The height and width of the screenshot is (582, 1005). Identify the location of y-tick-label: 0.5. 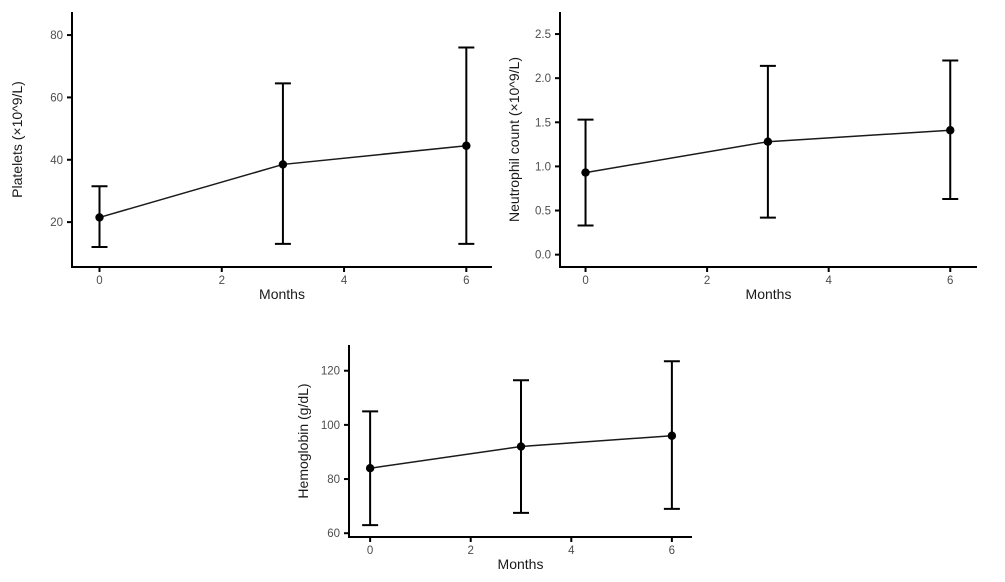
(543, 212).